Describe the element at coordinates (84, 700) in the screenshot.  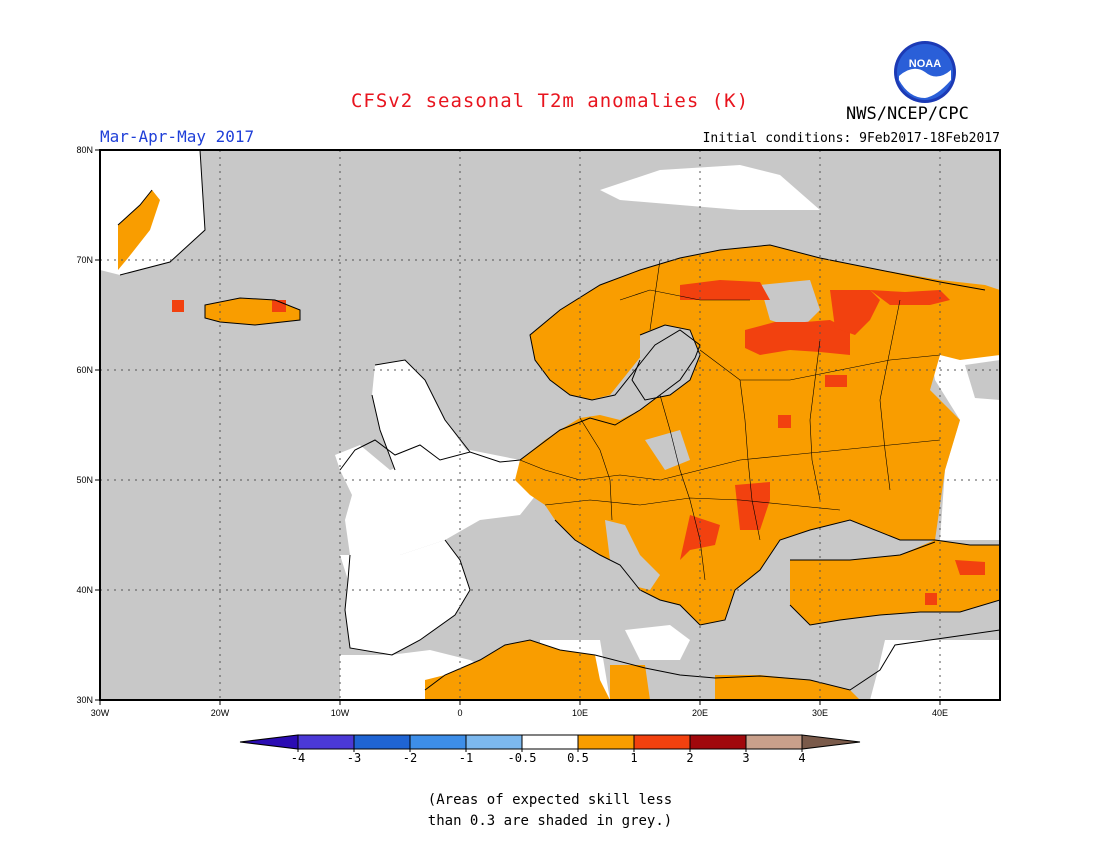
I see `lat-label: 30N` at that location.